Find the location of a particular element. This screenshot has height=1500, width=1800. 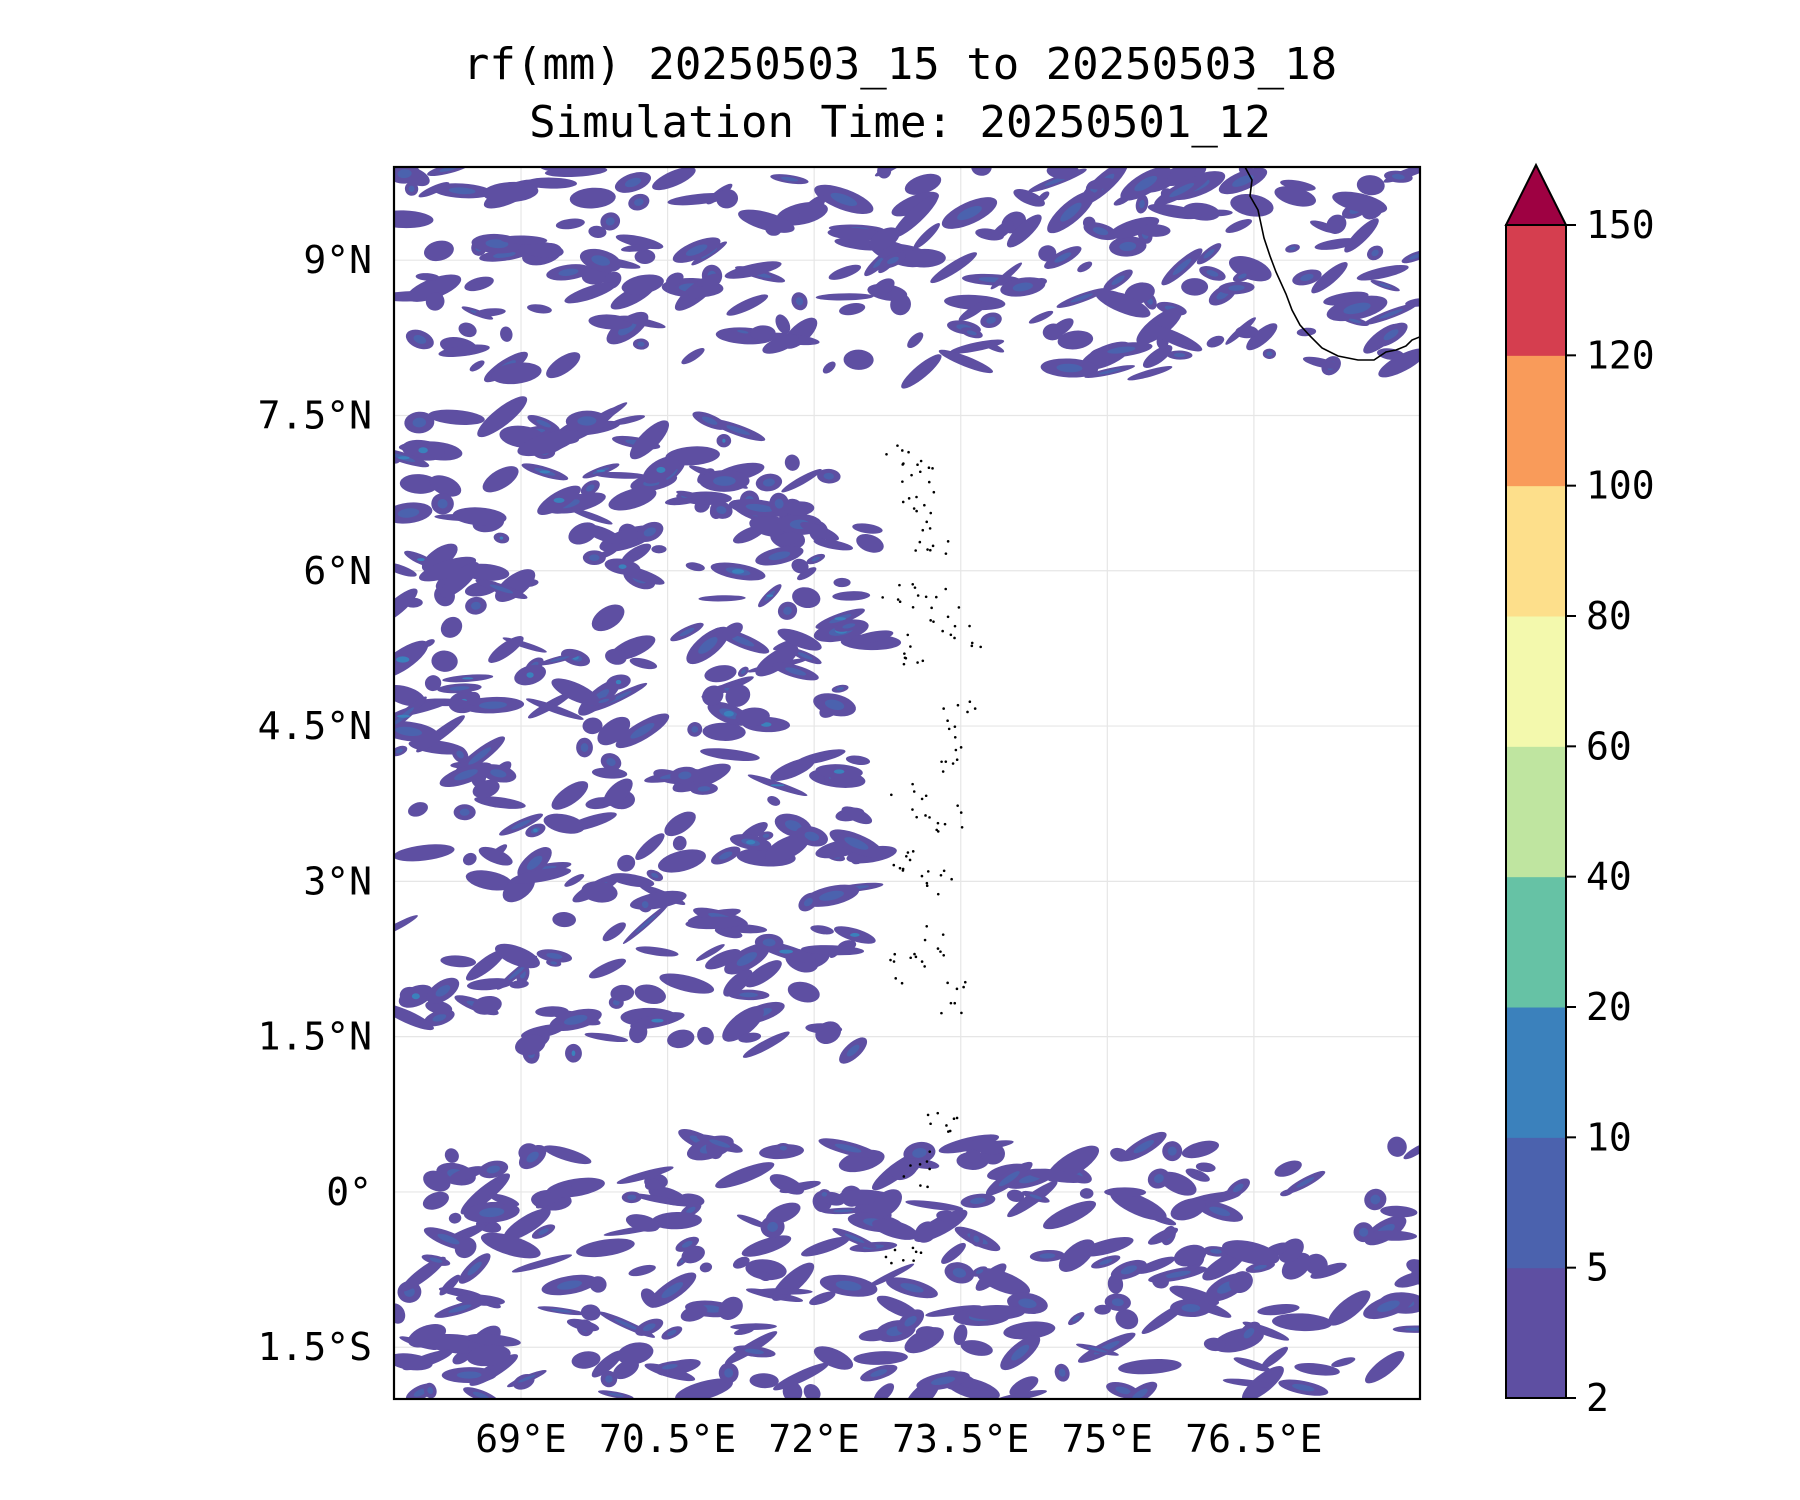

y-tick-label: 6°N is located at coordinates (337, 571).